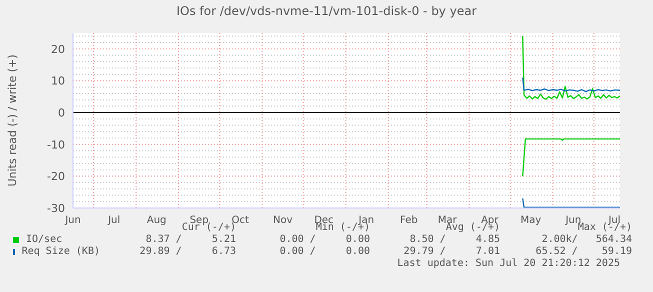 The width and height of the screenshot is (653, 292). What do you see at coordinates (44, 240) in the screenshot?
I see `legend-label: IO/sec` at bounding box center [44, 240].